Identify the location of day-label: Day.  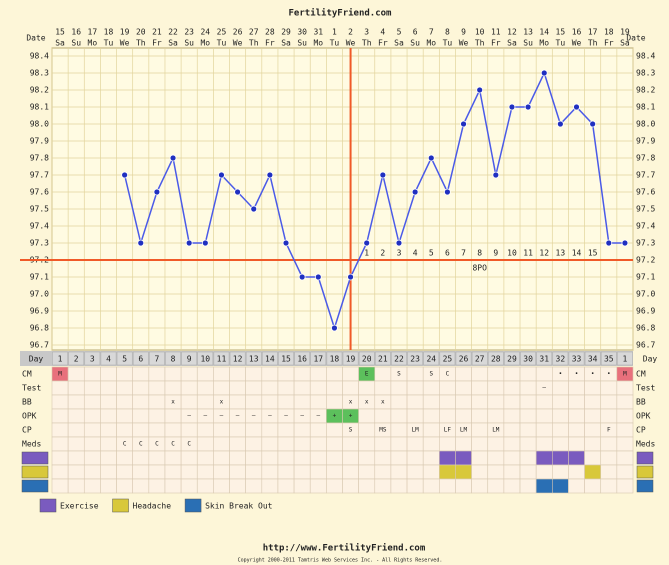
(36, 359).